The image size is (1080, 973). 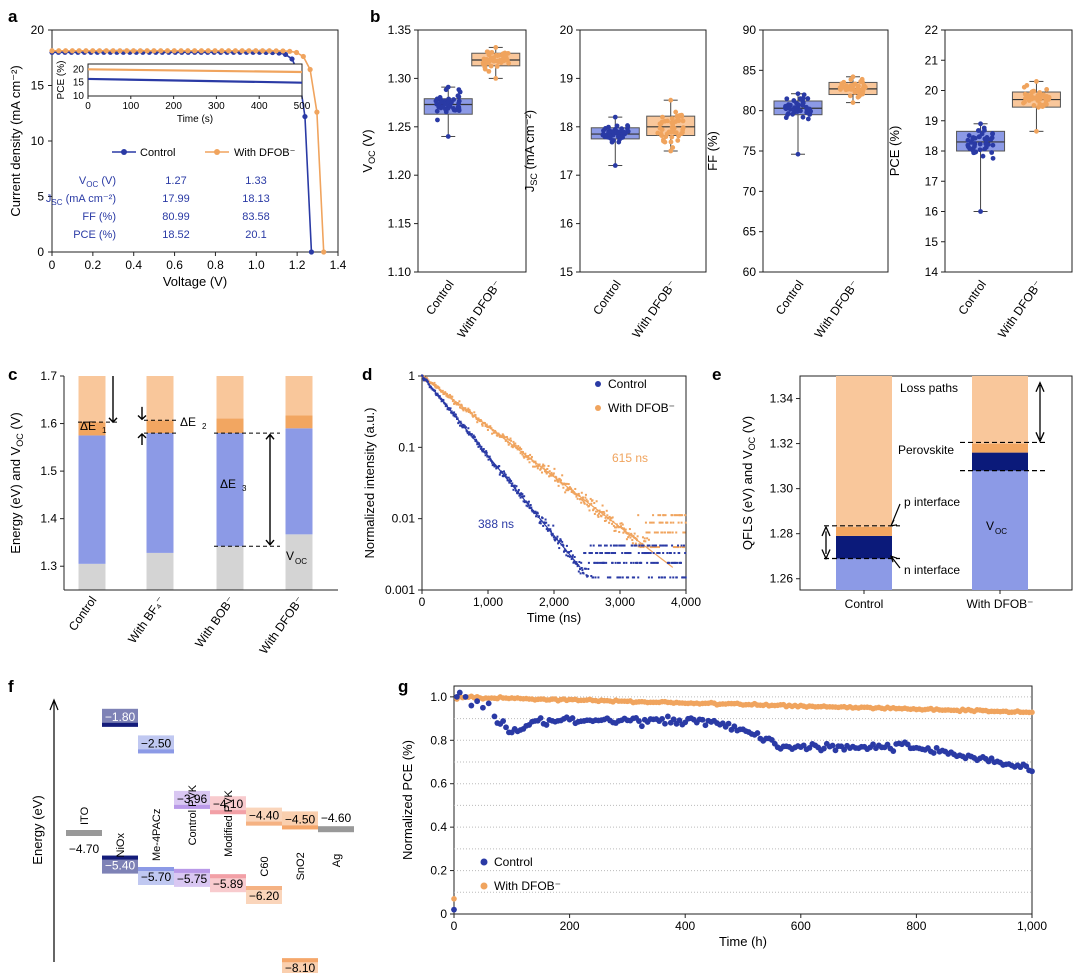 What do you see at coordinates (895, 562) in the screenshot?
I see `e-n-pointer` at bounding box center [895, 562].